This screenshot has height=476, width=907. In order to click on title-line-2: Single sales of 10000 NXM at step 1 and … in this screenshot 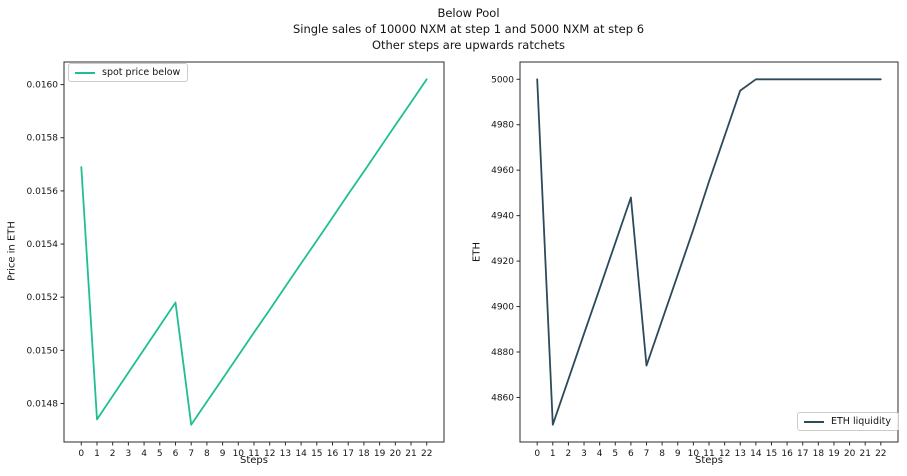, I will do `click(468, 29)`.